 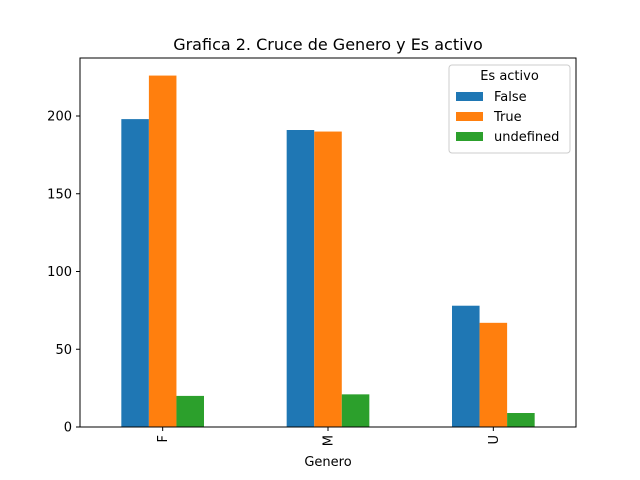 I want to click on legend-label-True: True, so click(x=507, y=117).